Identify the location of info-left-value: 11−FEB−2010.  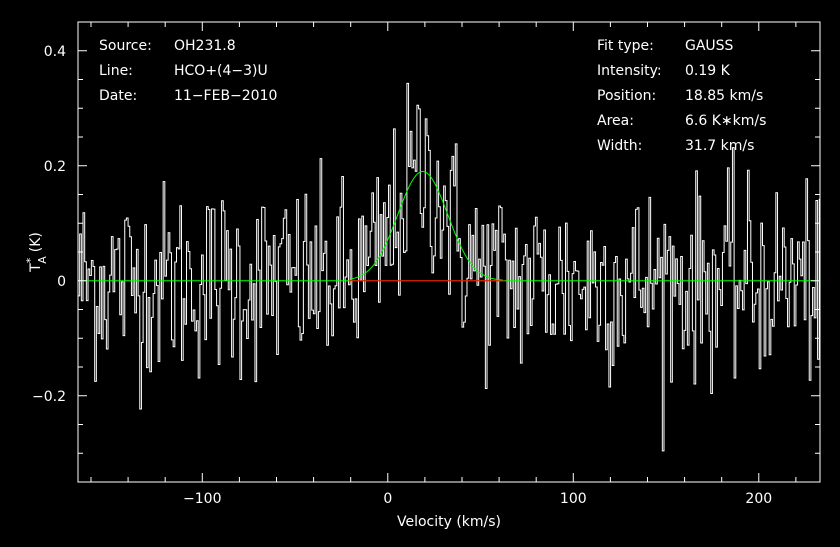
(225, 96).